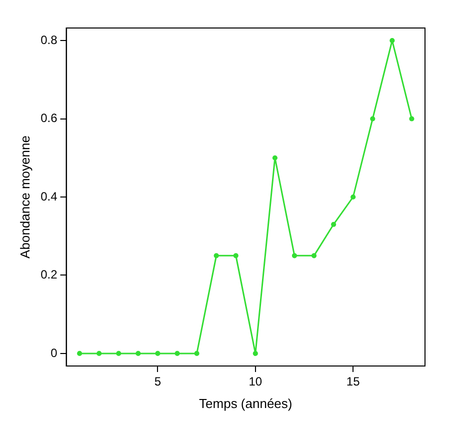 Image resolution: width=453 pixels, height=430 pixels. I want to click on y-tick-label: 0, so click(54, 353).